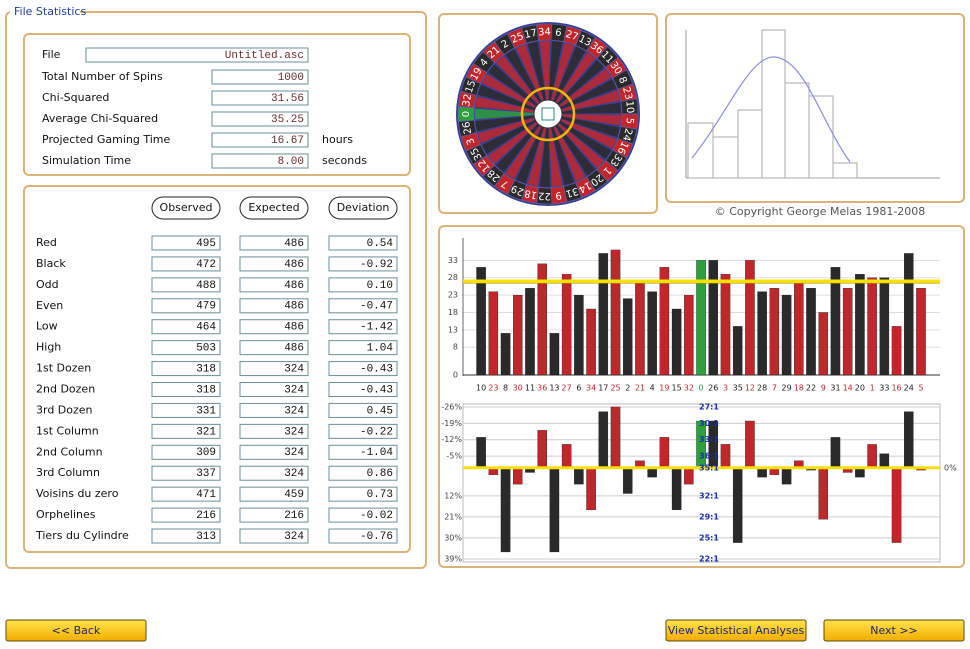 The image size is (970, 649). What do you see at coordinates (709, 495) in the screenshot?
I see `payout-label: 32:1` at bounding box center [709, 495].